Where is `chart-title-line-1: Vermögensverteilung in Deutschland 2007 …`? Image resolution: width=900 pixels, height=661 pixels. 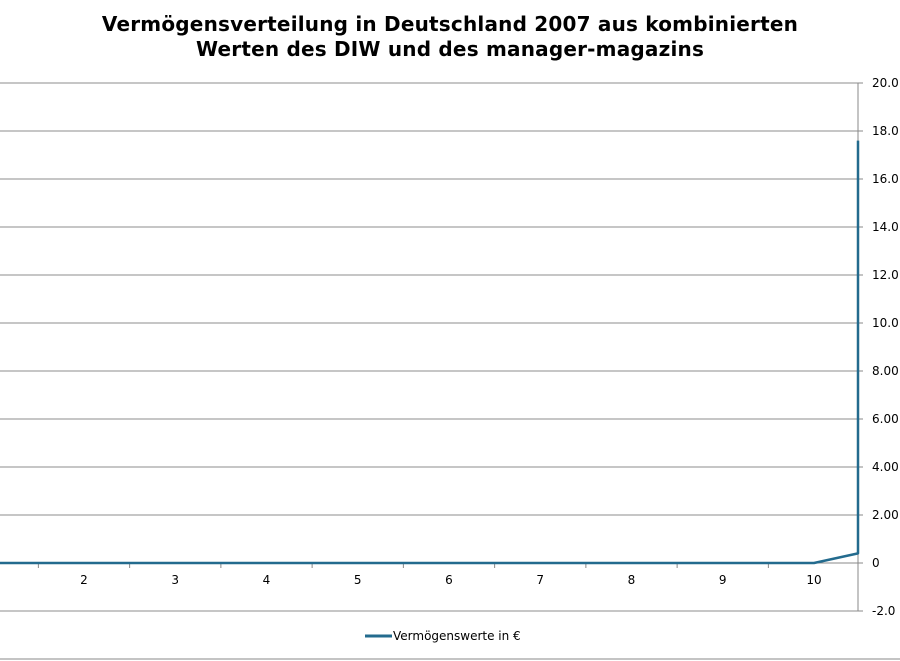
chart-title-line-1: Vermögensverteilung in Deutschland 2007 … is located at coordinates (450, 24).